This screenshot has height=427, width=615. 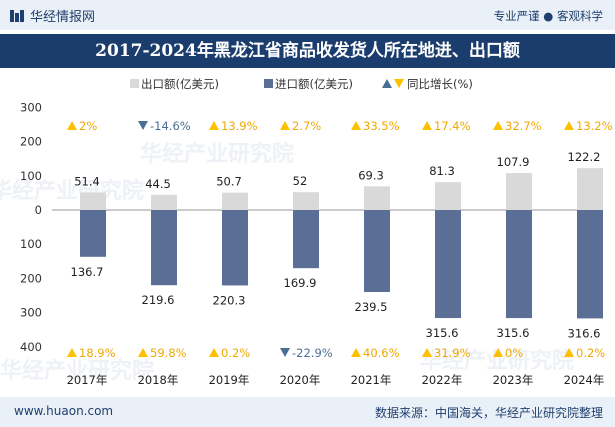 I want to click on legend: 出口额(亿美元) 进口额(亿美元) 同比增长(%), so click(x=301, y=84).